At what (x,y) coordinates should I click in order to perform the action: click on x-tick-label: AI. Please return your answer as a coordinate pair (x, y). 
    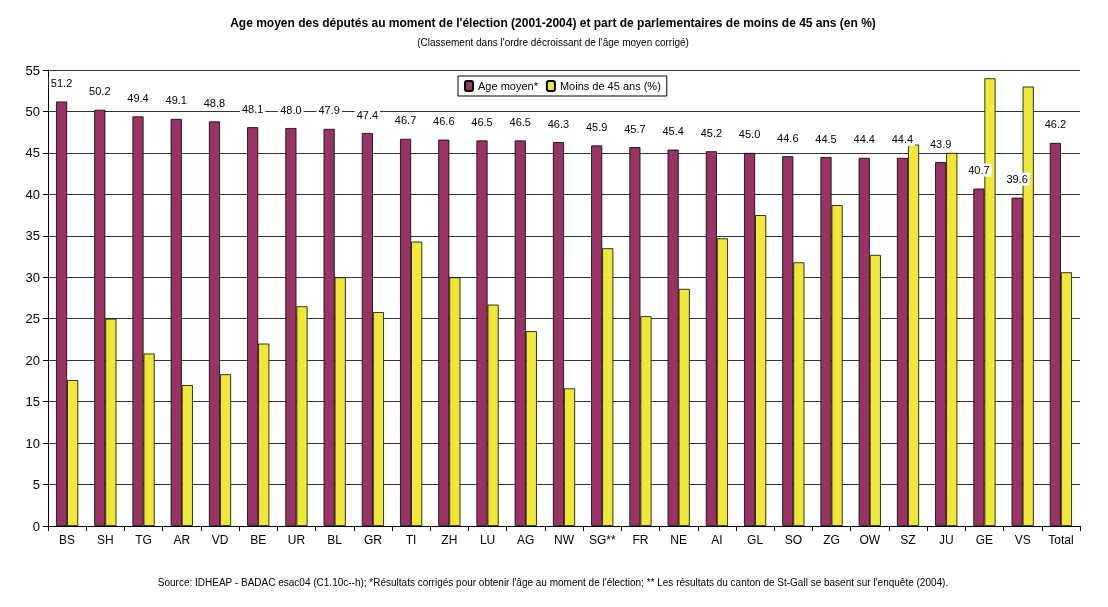
    Looking at the image, I should click on (717, 540).